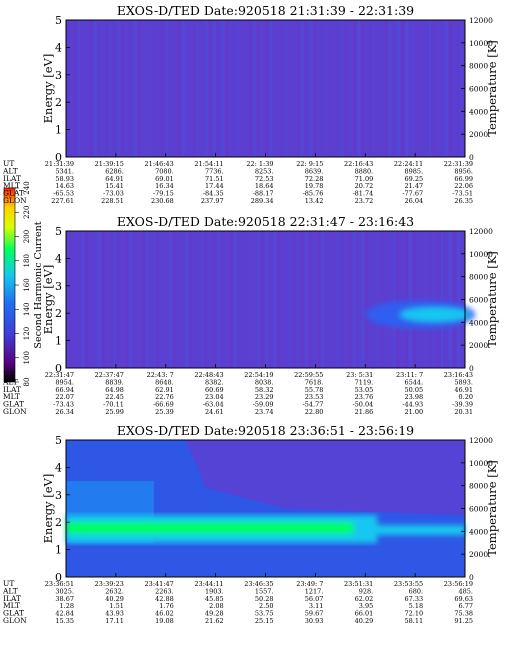  I want to click on y2-tick-label: 6000, so click(478, 509).